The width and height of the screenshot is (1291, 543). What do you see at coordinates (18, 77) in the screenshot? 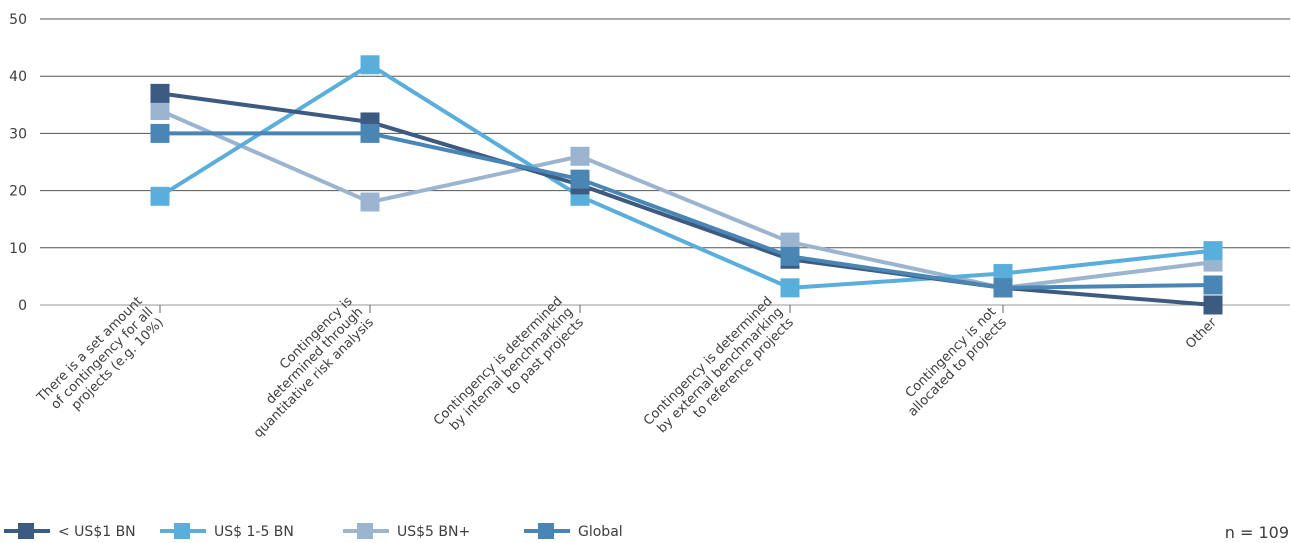
I see `y-tick-label: 40` at bounding box center [18, 77].